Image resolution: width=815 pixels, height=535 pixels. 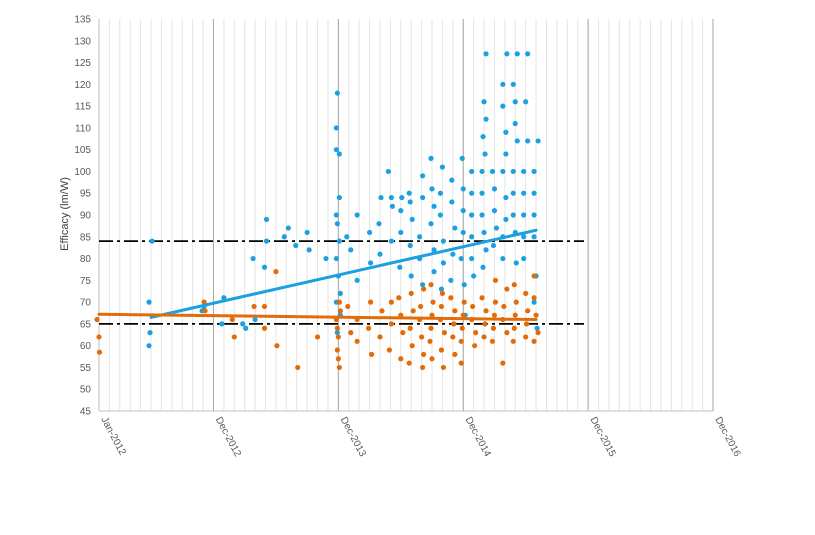 What do you see at coordinates (343, 273) in the screenshot?
I see `blue-trendline` at bounding box center [343, 273].